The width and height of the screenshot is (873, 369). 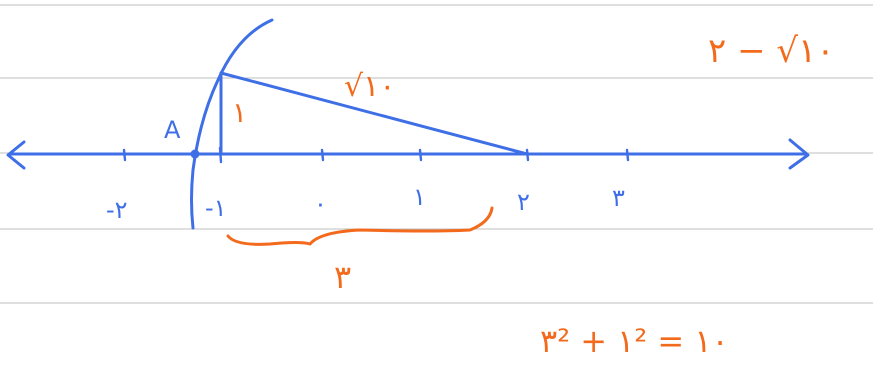 What do you see at coordinates (342, 277) in the screenshot?
I see `brace-label: ۳` at bounding box center [342, 277].